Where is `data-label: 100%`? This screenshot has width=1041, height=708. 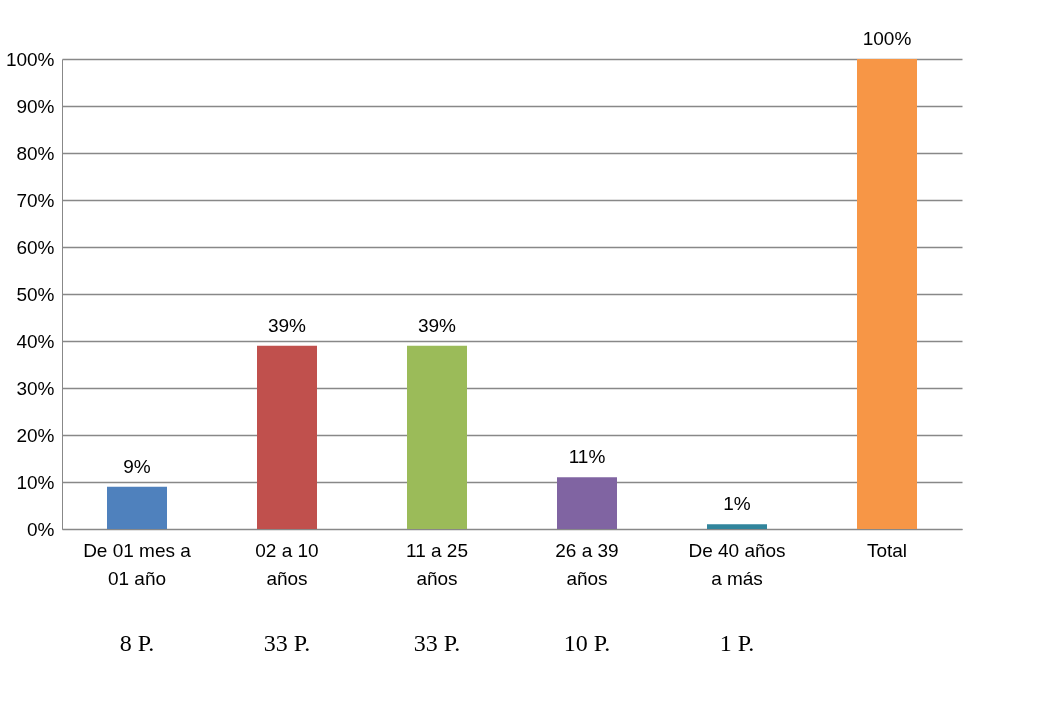
data-label: 100% is located at coordinates (887, 38).